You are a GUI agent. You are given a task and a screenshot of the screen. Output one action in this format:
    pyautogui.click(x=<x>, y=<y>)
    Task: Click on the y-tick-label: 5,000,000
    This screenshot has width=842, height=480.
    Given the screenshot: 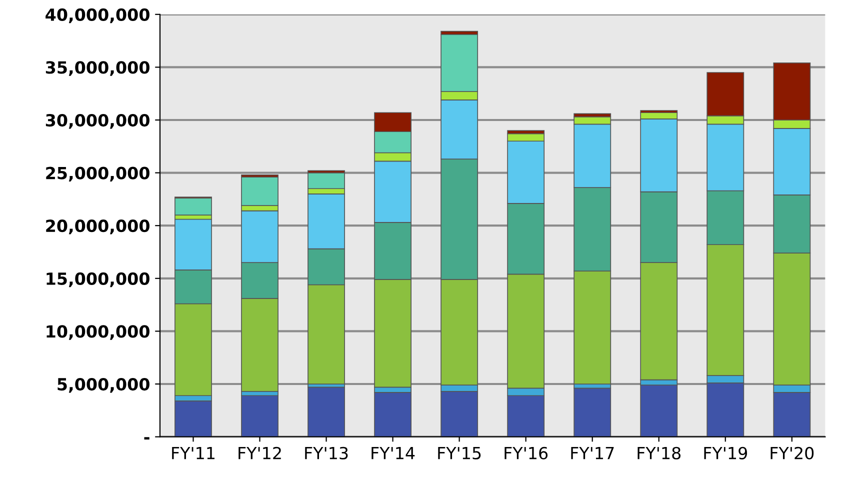 What is the action you would take?
    pyautogui.click(x=104, y=385)
    